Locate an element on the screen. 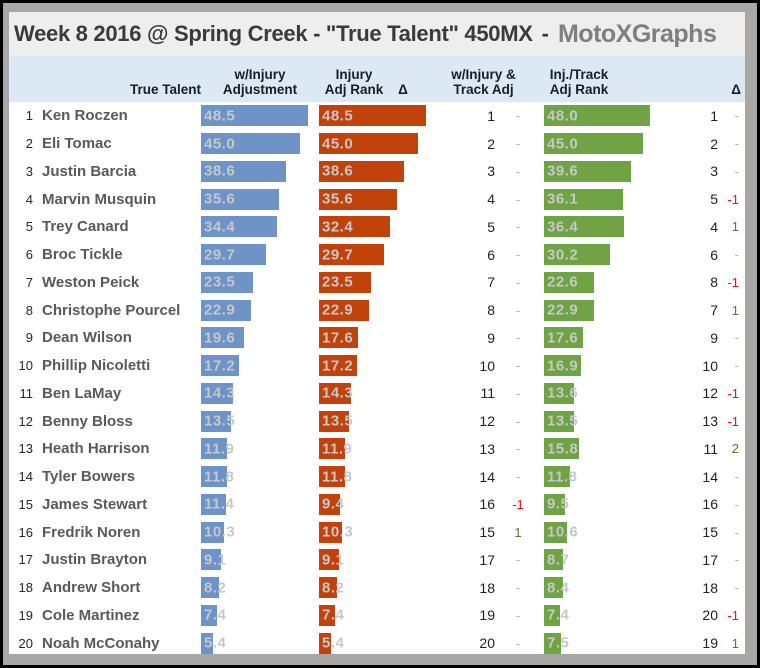 The image size is (760, 668). true-talent-value: 23.5 is located at coordinates (220, 282).